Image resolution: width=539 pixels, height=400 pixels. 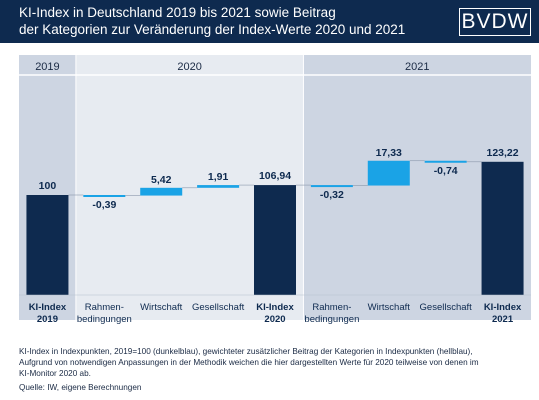 I want to click on bvdw-logo: BVDW, so click(x=495, y=22).